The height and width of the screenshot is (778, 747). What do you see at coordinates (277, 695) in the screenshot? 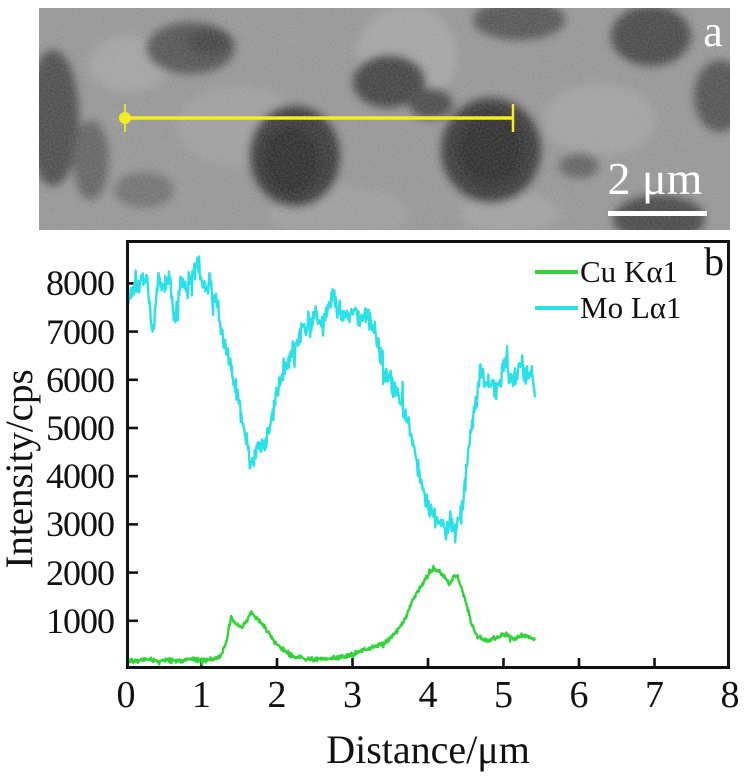
I see `x-tick-label: 2` at bounding box center [277, 695].